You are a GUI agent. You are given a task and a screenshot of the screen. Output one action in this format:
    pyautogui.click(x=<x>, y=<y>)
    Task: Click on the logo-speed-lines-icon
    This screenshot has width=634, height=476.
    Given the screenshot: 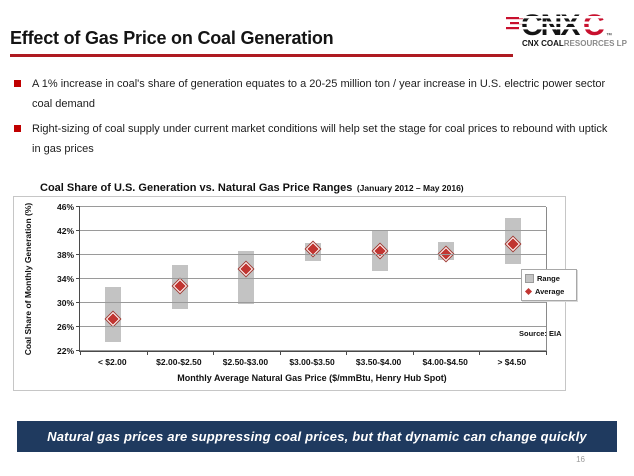 What is the action you would take?
    pyautogui.click(x=514, y=23)
    